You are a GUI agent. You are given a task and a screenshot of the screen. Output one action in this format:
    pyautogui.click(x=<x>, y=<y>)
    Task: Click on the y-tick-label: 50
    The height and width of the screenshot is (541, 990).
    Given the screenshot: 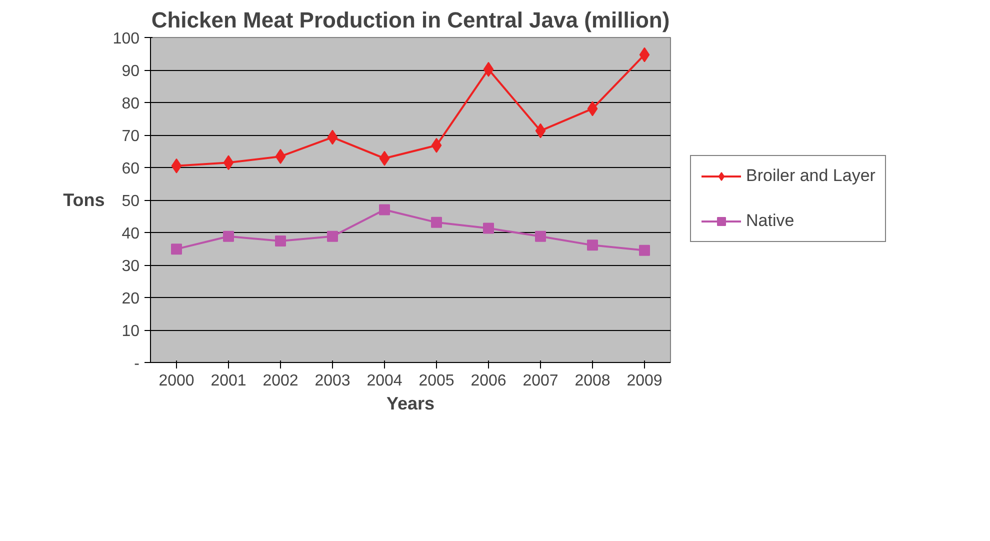 What is the action you would take?
    pyautogui.click(x=131, y=201)
    